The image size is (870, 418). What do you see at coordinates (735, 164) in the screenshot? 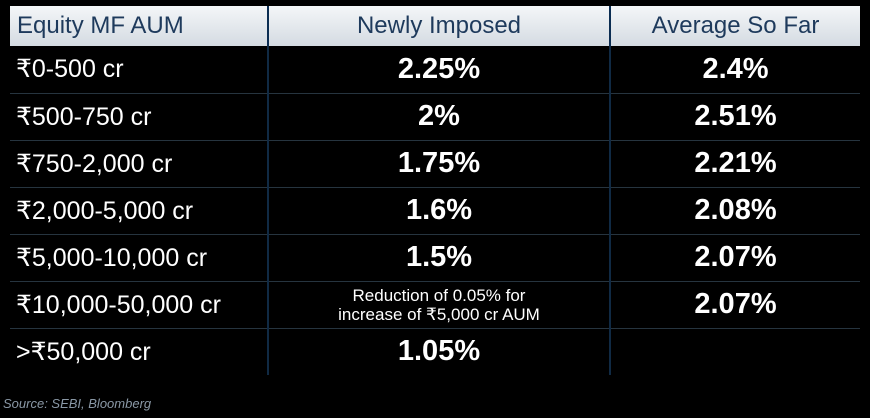
I see `average-so-far-cell: 2.21%` at bounding box center [735, 164].